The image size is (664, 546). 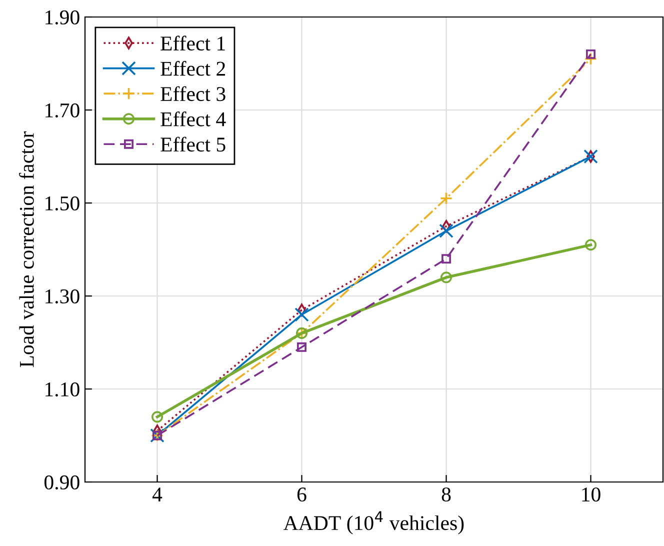 What do you see at coordinates (192, 68) in the screenshot?
I see `legend-label: Effect 2` at bounding box center [192, 68].